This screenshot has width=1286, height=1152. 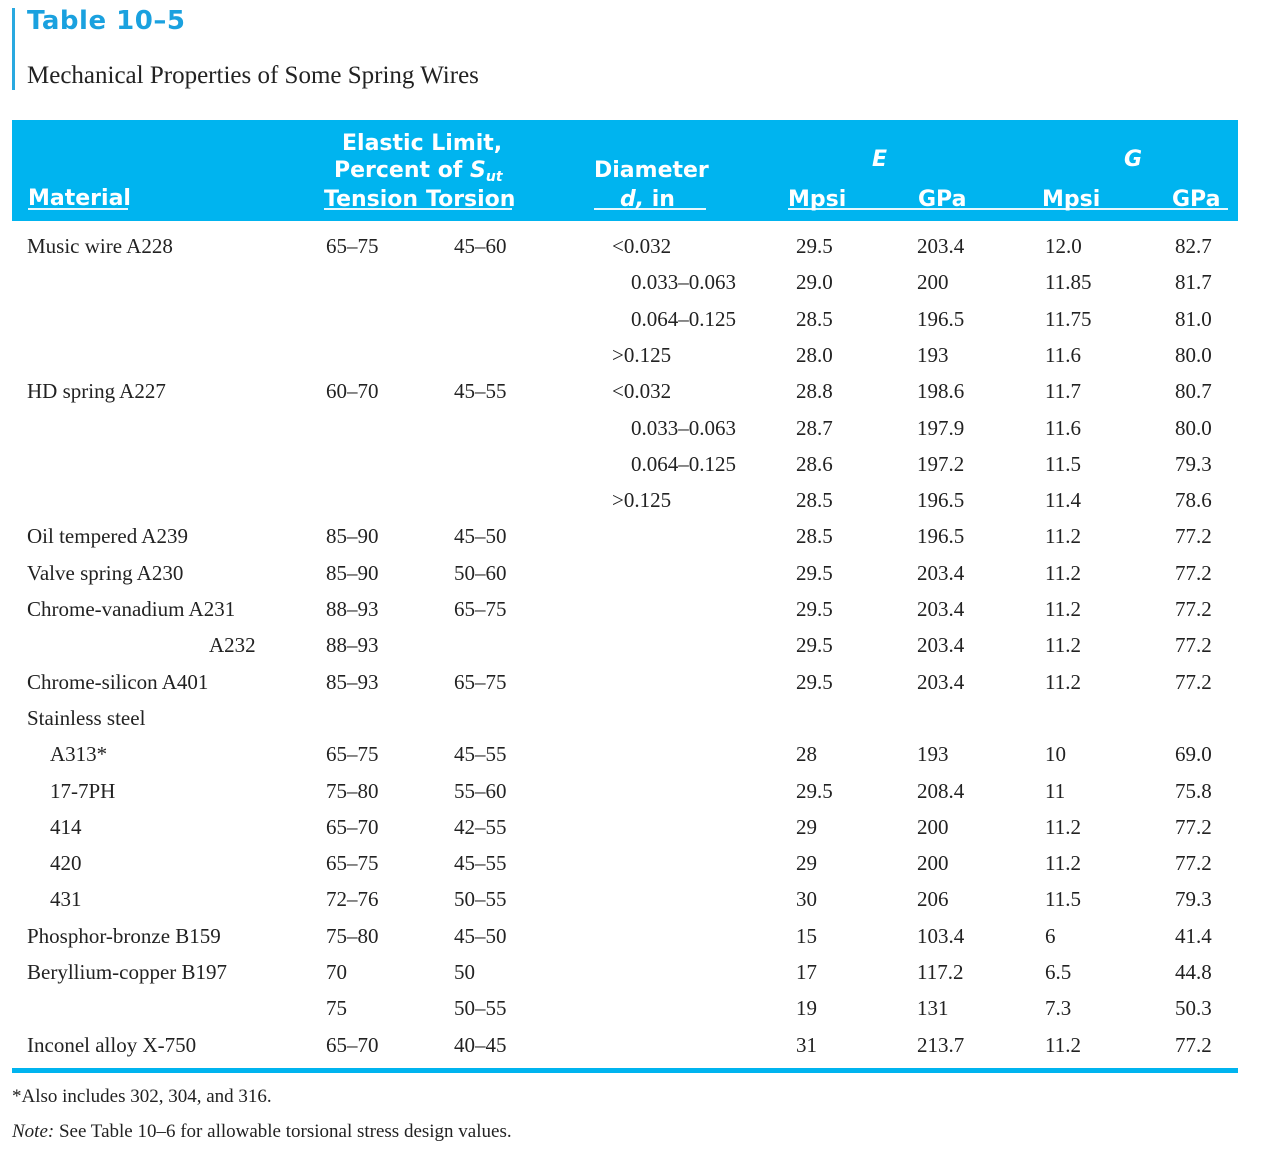 What do you see at coordinates (66, 863) in the screenshot?
I see `cell-material: 420` at bounding box center [66, 863].